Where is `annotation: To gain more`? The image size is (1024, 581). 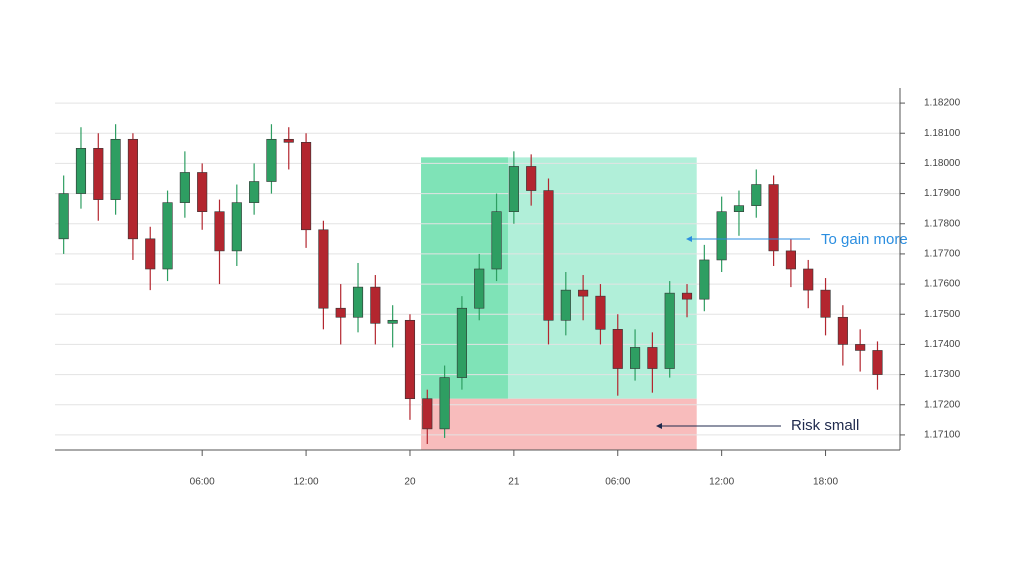 annotation: To gain more is located at coordinates (864, 239).